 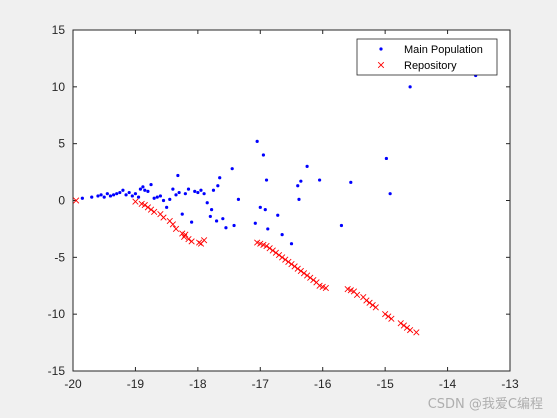 What do you see at coordinates (136, 384) in the screenshot?
I see `x-tick-label: -19` at bounding box center [136, 384].